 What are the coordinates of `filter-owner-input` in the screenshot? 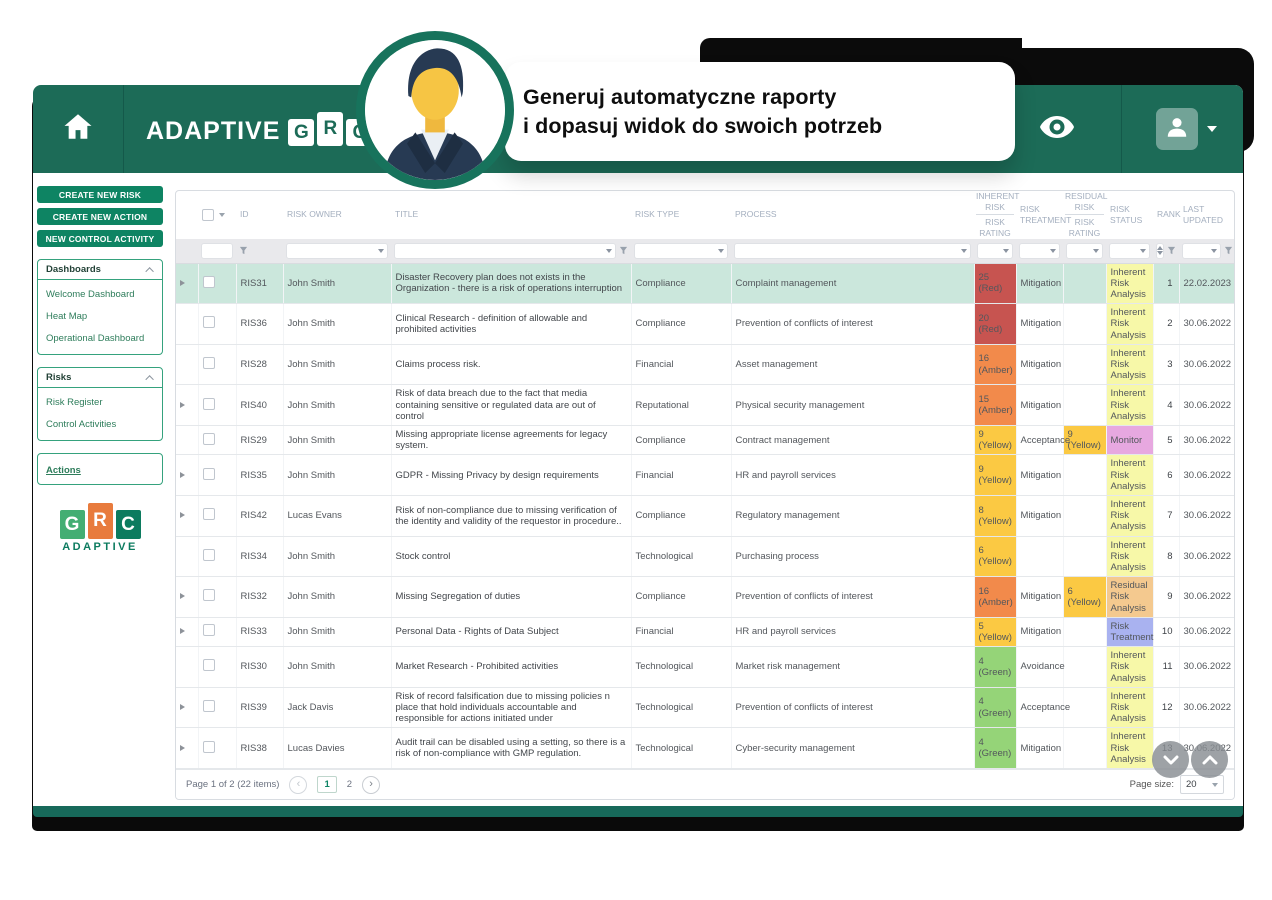 It's located at (337, 250).